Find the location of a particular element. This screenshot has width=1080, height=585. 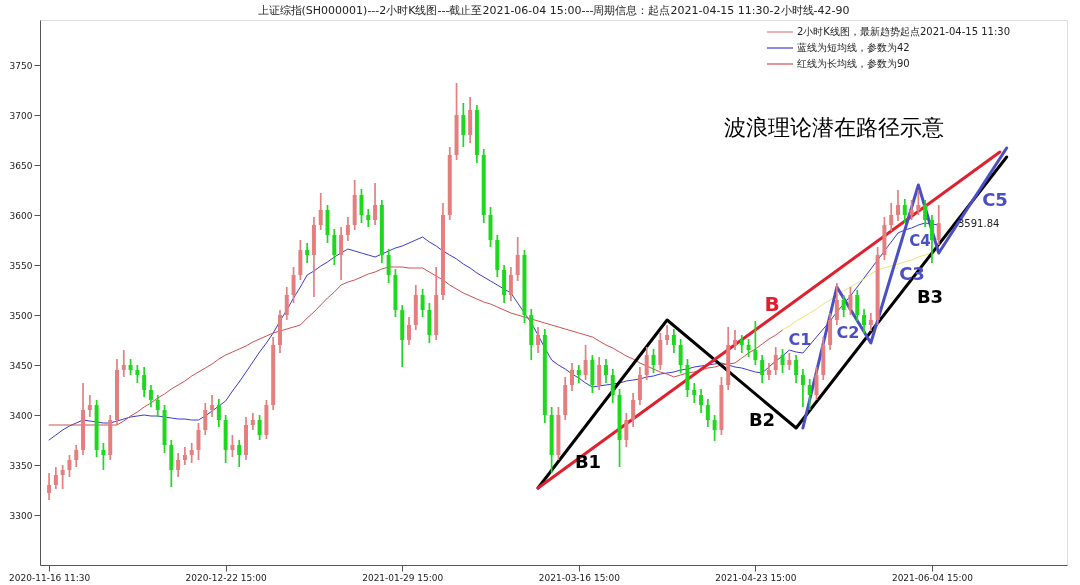

annotation: C5 is located at coordinates (995, 199).